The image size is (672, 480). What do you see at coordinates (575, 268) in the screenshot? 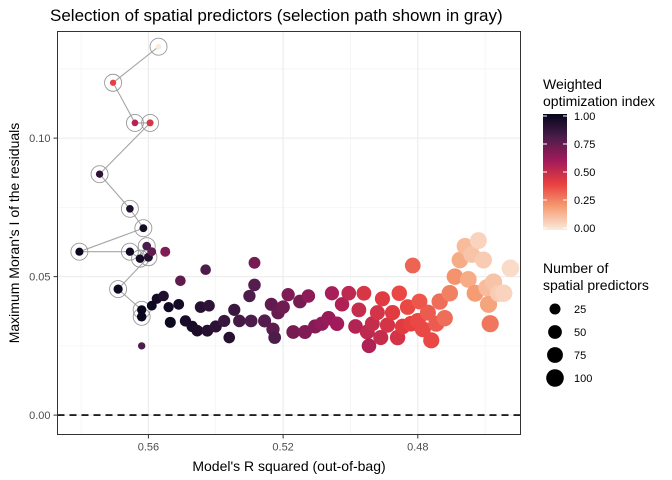
I see `size-legend-title-line1: Number of` at bounding box center [575, 268].